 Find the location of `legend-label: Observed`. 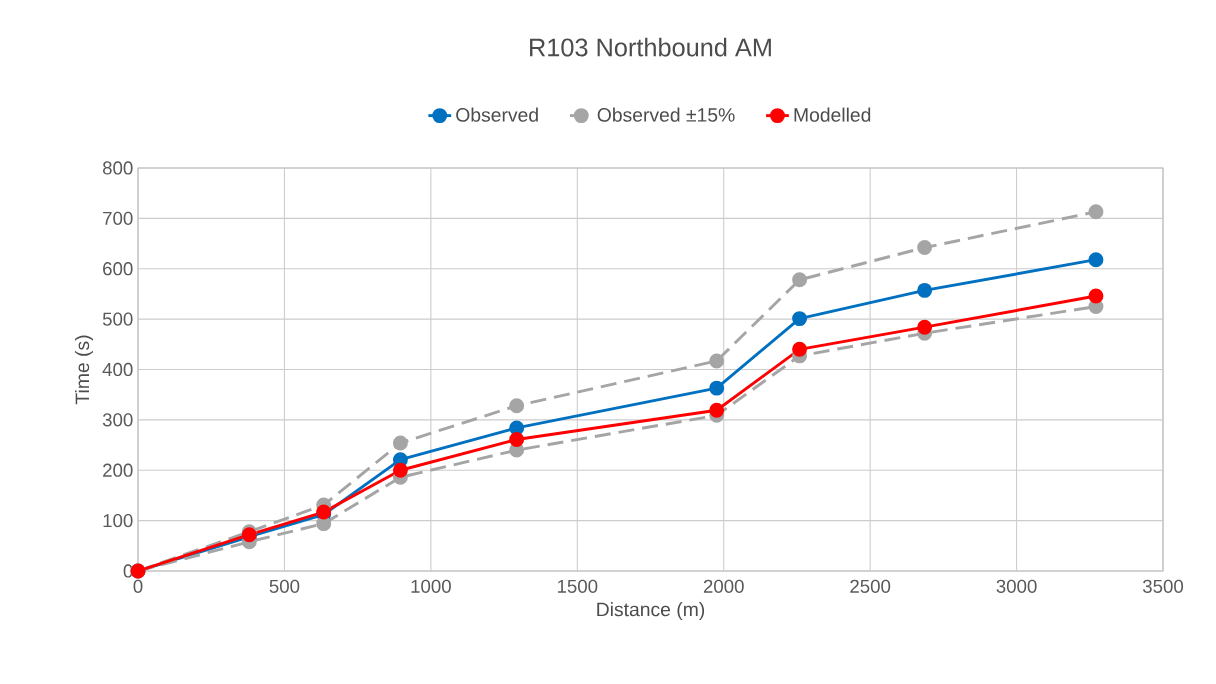

legend-label: Observed is located at coordinates (497, 114).